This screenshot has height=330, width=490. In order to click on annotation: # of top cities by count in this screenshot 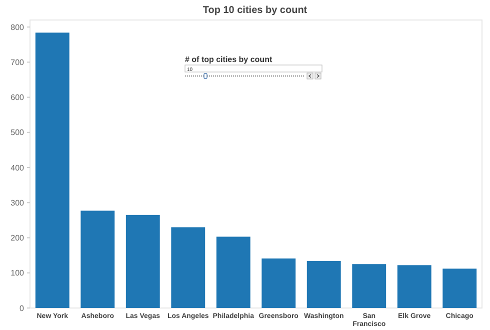, I will do `click(228, 59)`.